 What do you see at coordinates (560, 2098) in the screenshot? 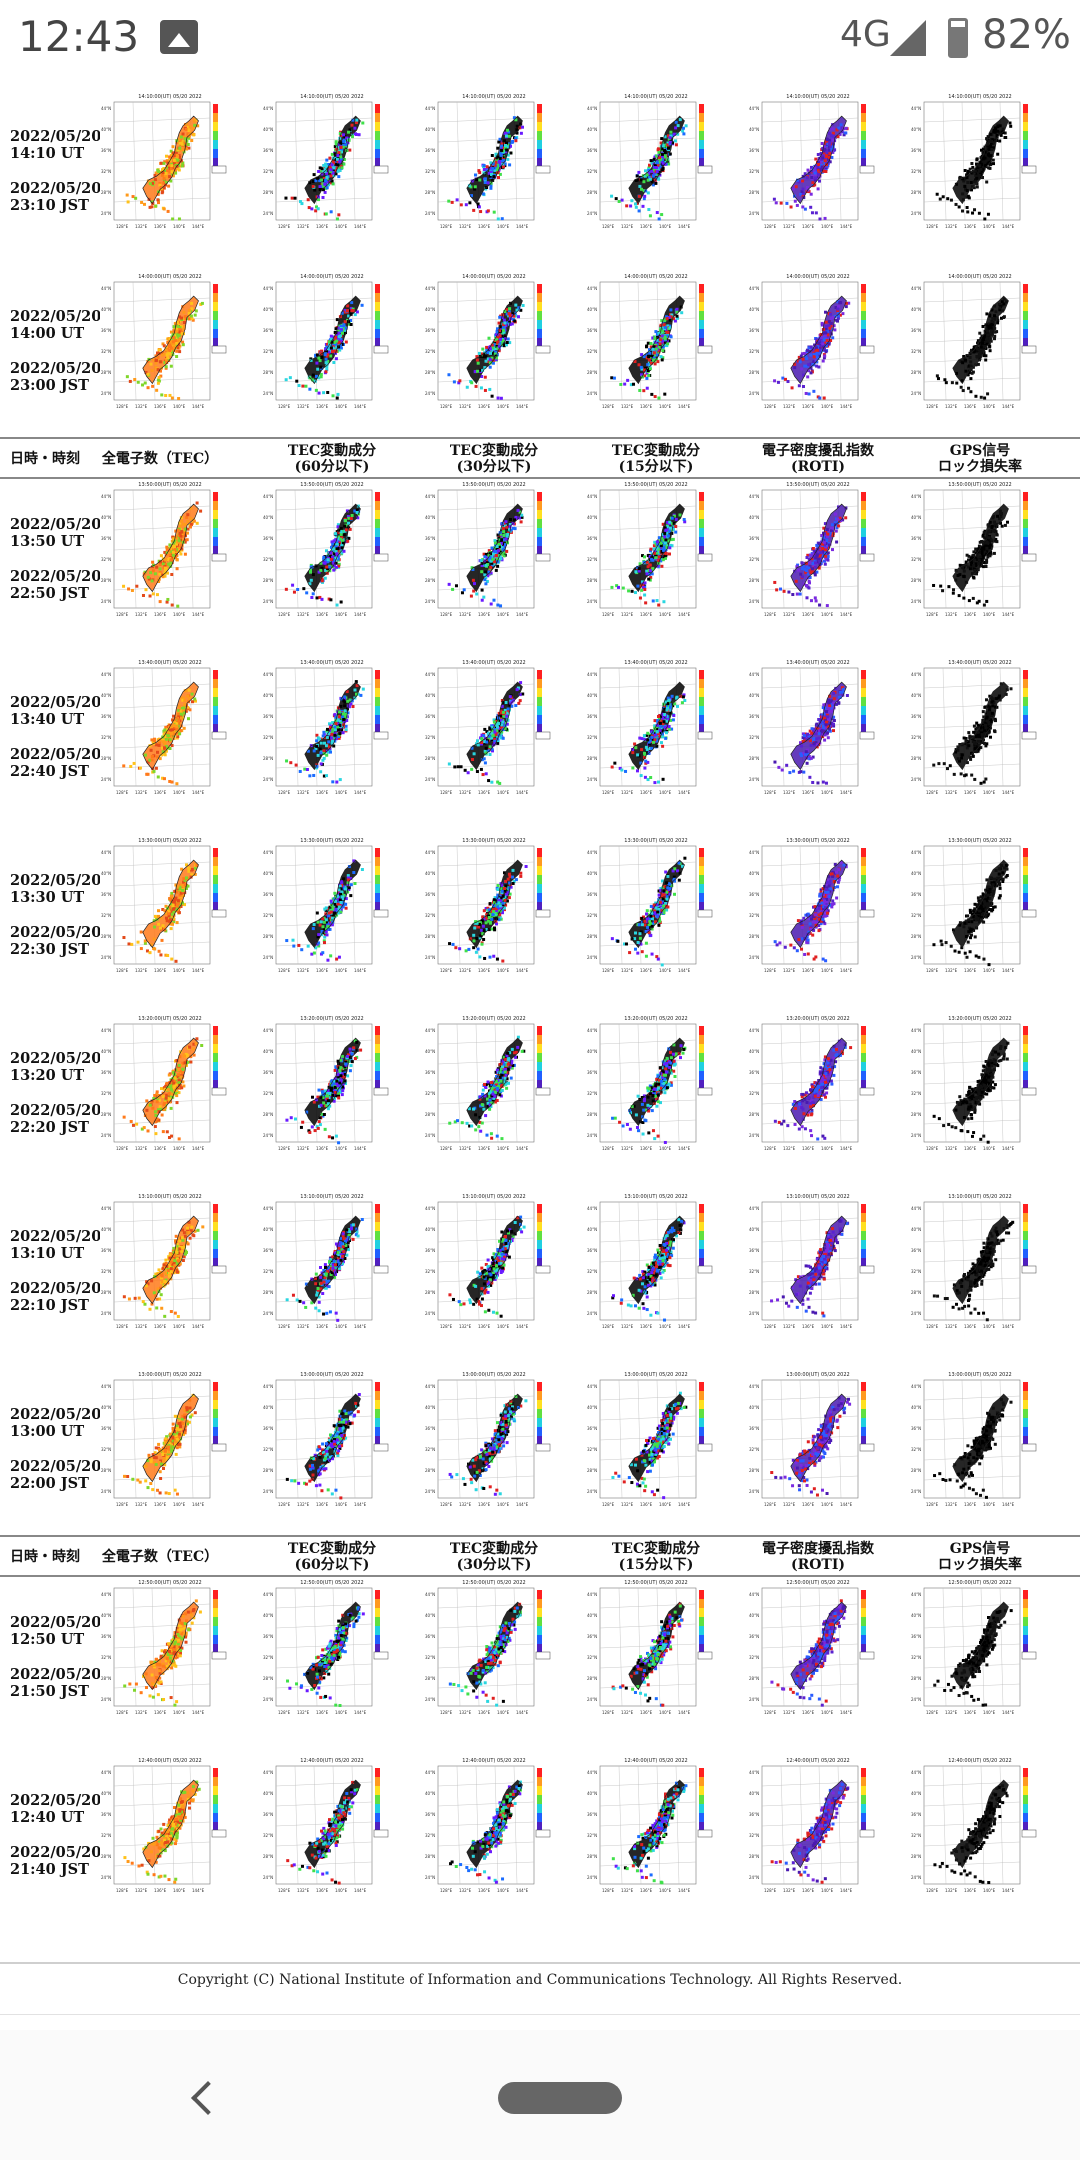
I see `home-pill-icon` at bounding box center [560, 2098].